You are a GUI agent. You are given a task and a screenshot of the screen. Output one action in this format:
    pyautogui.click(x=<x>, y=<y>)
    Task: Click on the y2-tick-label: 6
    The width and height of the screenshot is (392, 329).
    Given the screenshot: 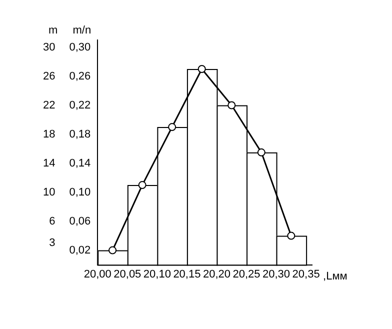 What is the action you would take?
    pyautogui.click(x=52, y=221)
    